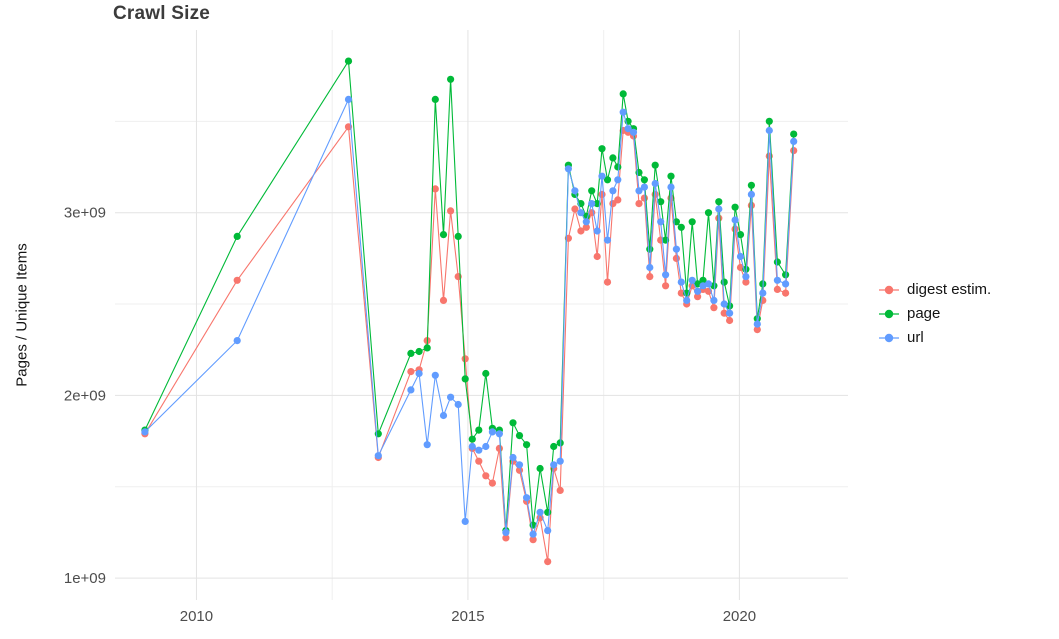 Image resolution: width=1059 pixels, height=639 pixels. Describe the element at coordinates (889, 290) in the screenshot. I see `legend-key-digest-icon` at that location.